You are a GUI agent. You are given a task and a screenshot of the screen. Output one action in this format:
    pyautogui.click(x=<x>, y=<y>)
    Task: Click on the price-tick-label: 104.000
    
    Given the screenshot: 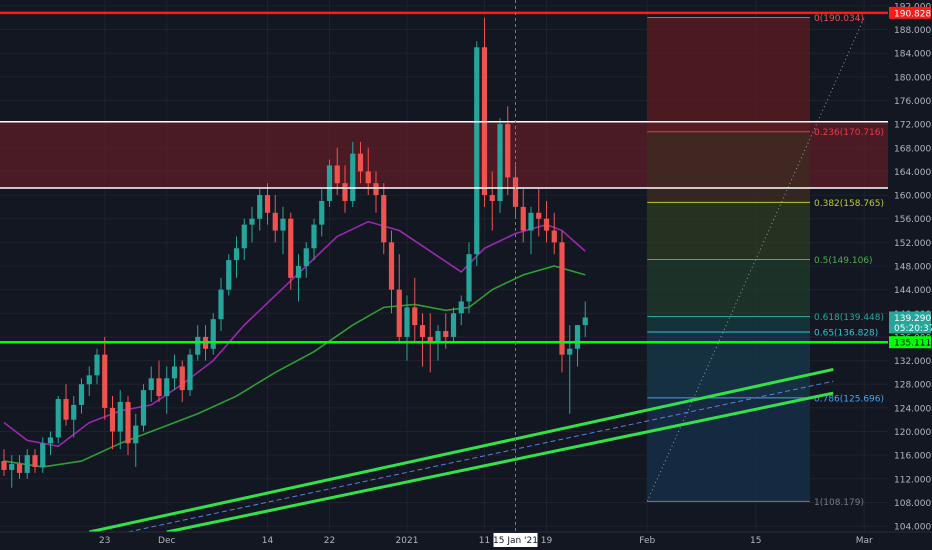 What is the action you would take?
    pyautogui.click(x=912, y=528)
    